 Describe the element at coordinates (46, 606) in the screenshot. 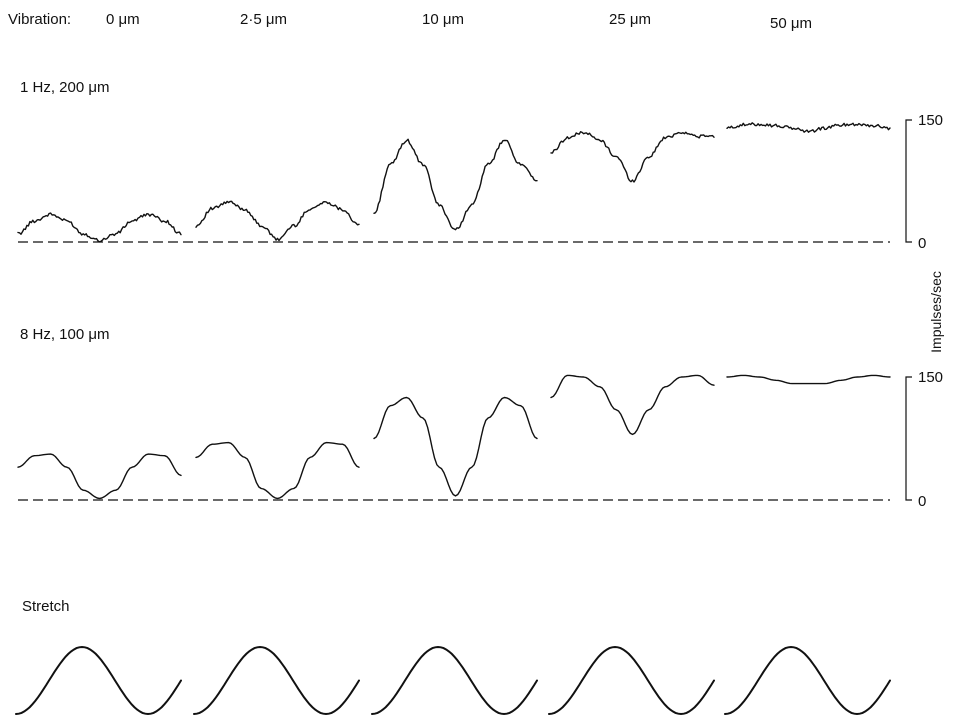

I see `stretch-label: Stretch` at that location.